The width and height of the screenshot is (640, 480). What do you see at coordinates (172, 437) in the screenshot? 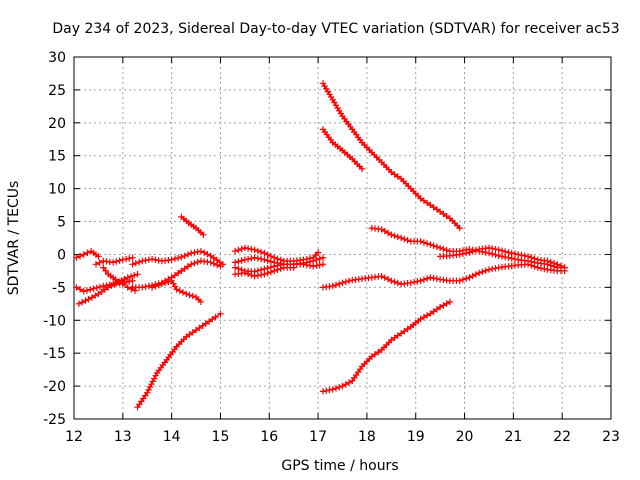
I see `x-tick-label: 14` at bounding box center [172, 437].